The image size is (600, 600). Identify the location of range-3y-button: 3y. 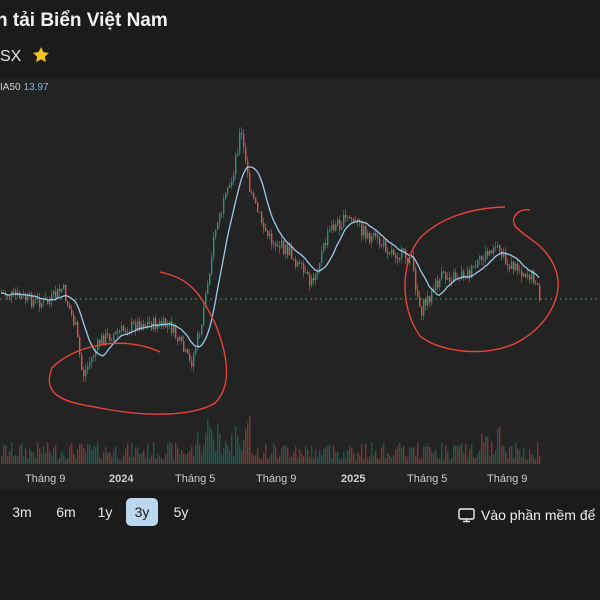
(142, 512).